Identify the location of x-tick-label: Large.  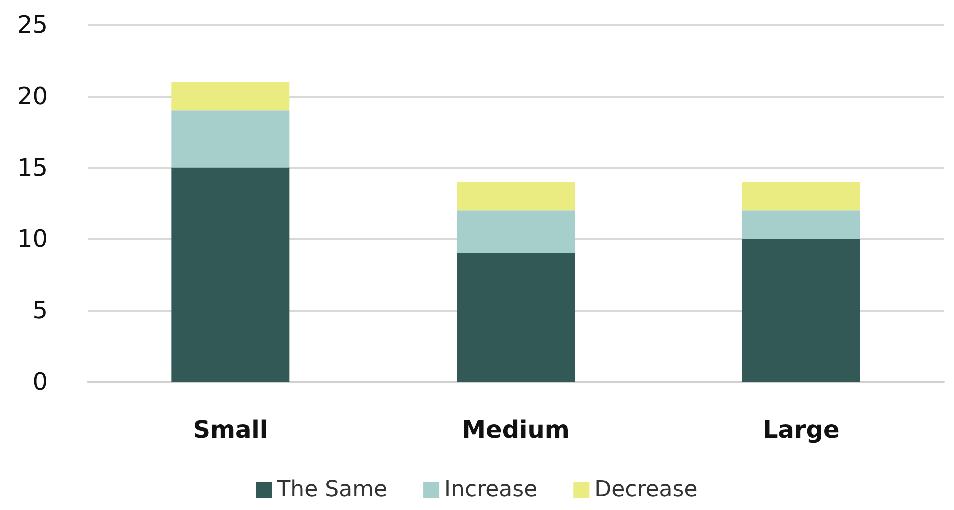
(801, 430).